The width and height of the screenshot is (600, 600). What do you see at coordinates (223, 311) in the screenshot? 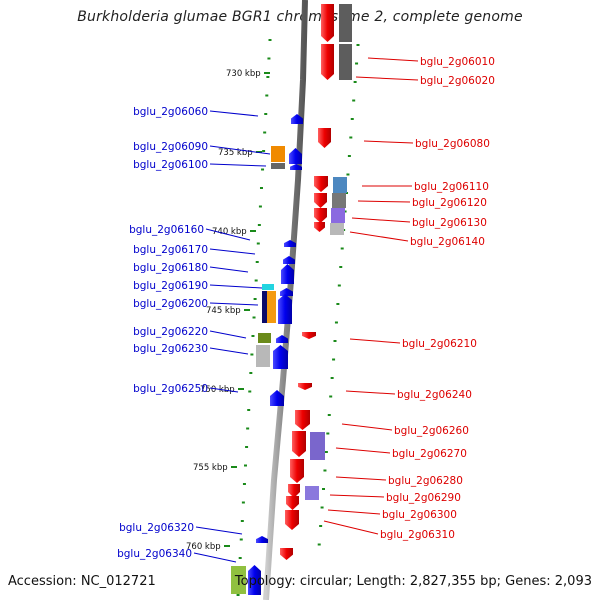
I see `kbp-label: 745 kbp` at bounding box center [223, 311].